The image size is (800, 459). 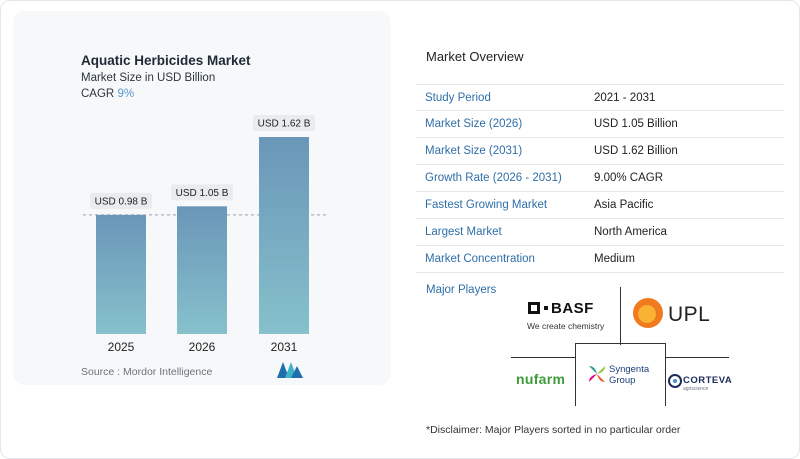 I want to click on corteva-logo-icon, so click(x=675, y=381).